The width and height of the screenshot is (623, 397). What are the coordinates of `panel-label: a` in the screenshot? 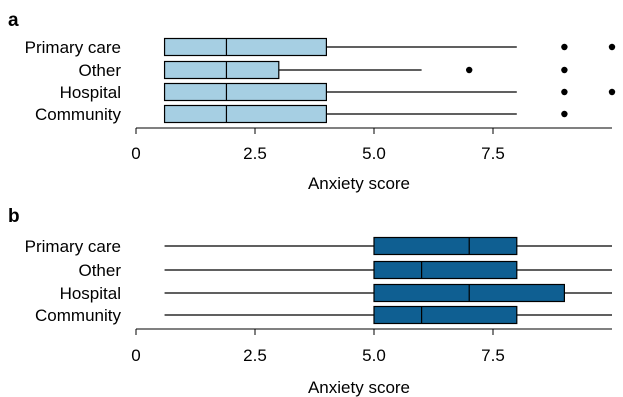 It's located at (13, 20).